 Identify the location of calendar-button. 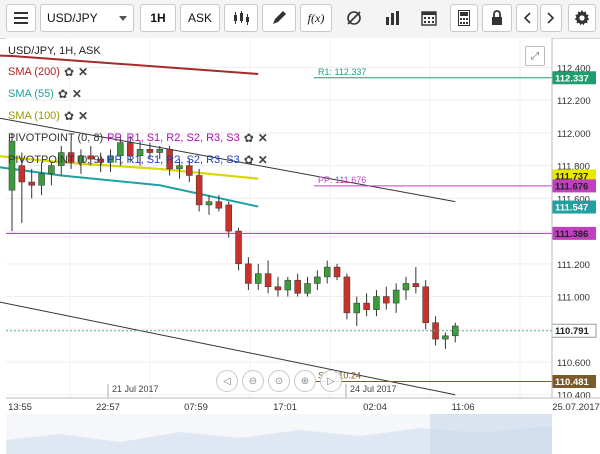
(429, 18).